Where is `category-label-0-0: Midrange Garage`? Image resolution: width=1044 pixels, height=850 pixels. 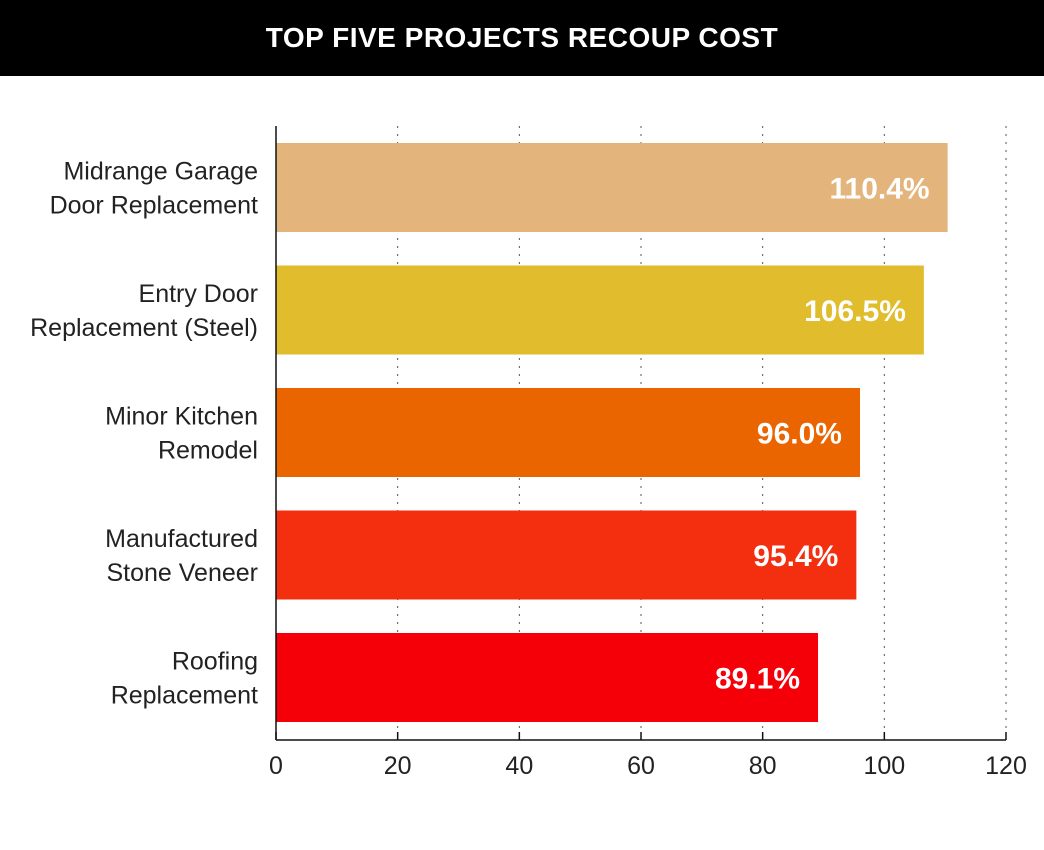 category-label-0-0: Midrange Garage is located at coordinates (160, 172).